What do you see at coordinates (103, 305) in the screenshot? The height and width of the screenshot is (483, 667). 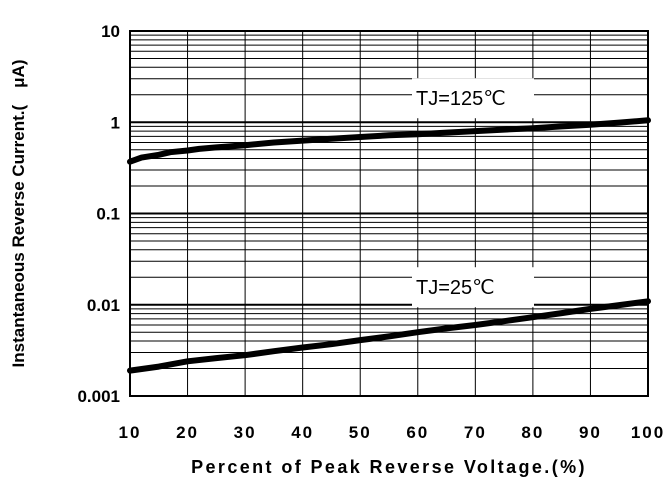 I see `y-tick-label: 0.01` at bounding box center [103, 305].